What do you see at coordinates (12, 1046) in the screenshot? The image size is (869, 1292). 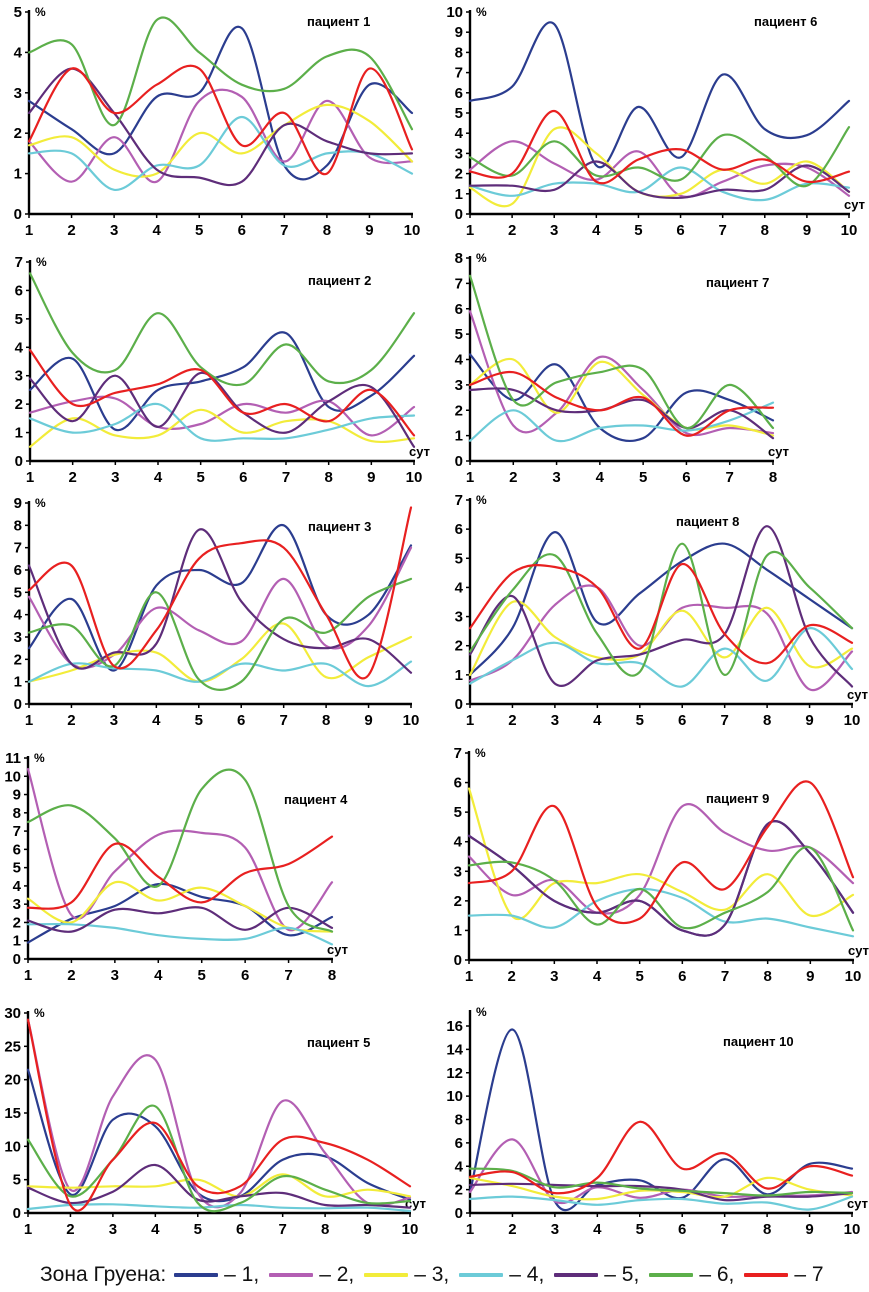 I see `y-tick-label: 25` at bounding box center [12, 1046].